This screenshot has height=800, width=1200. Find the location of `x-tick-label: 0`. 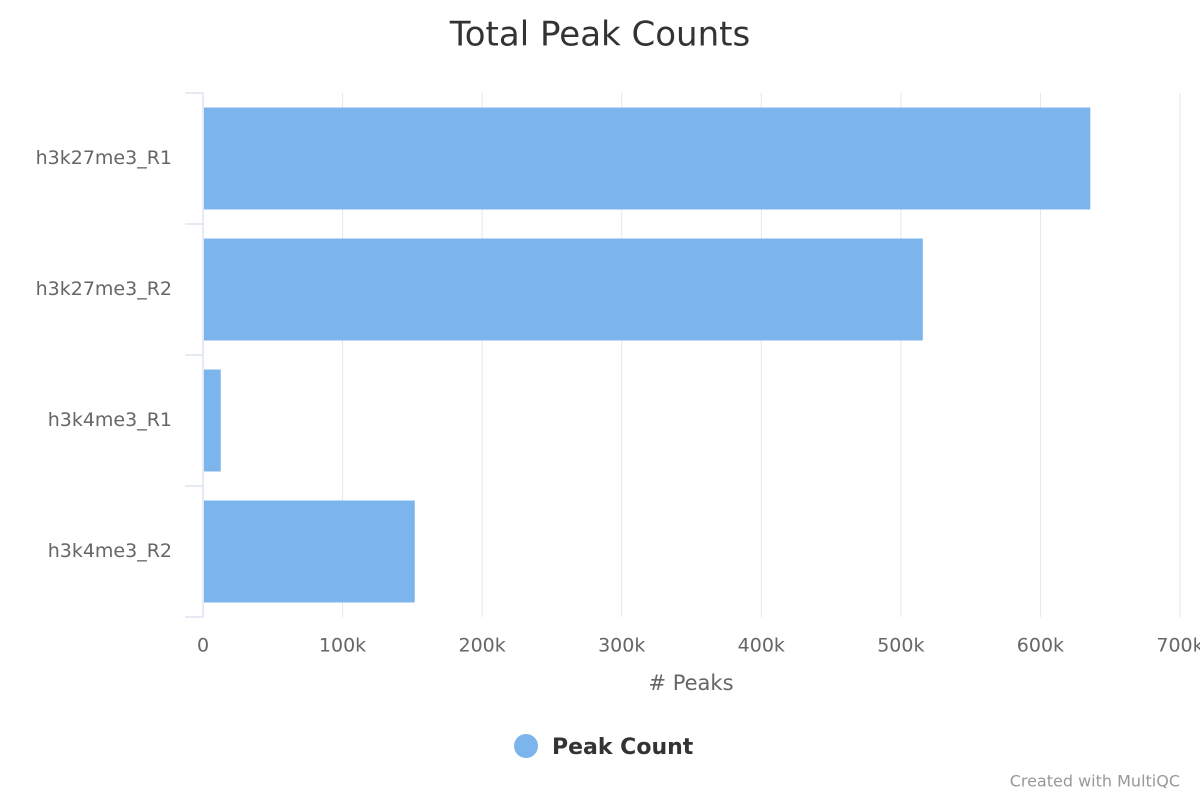

x-tick-label: 0 is located at coordinates (203, 646).